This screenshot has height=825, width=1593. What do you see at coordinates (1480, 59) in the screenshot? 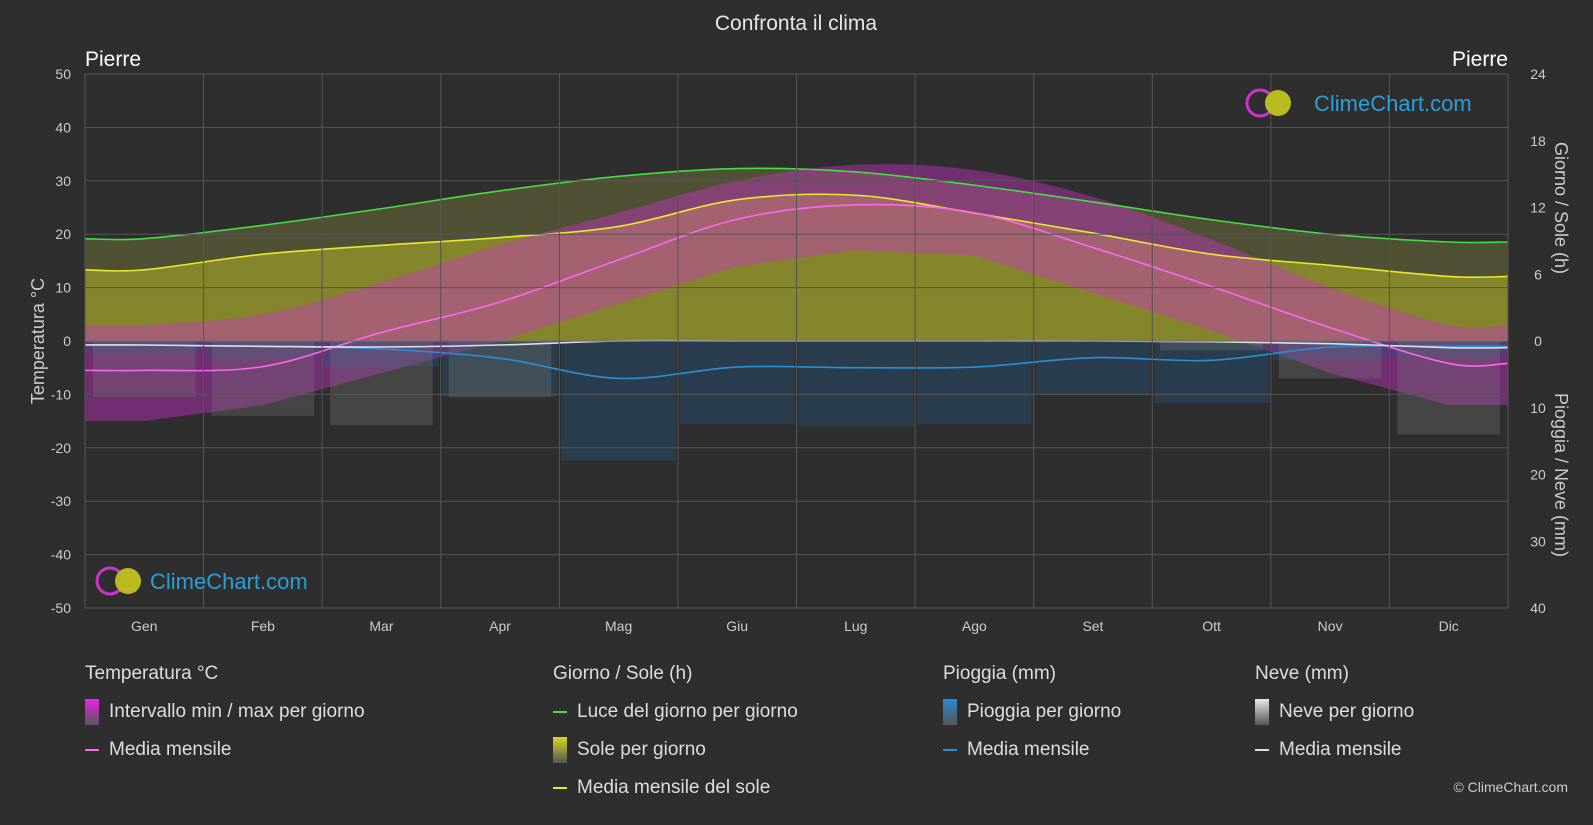
I see `location-right: Pierre` at bounding box center [1480, 59].